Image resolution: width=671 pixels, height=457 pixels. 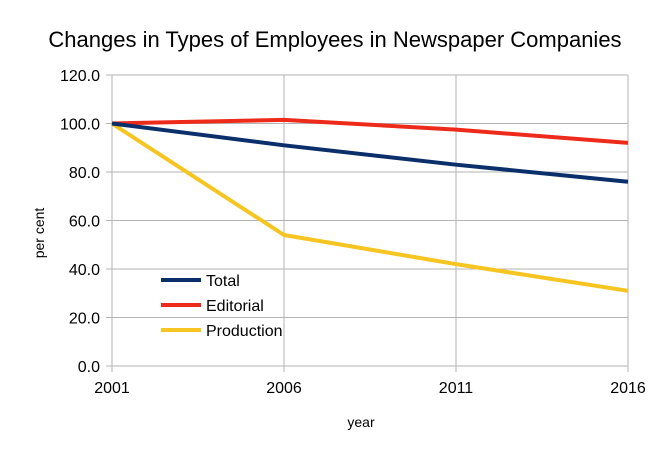 What do you see at coordinates (84, 173) in the screenshot?
I see `y-tick-label: 80.0` at bounding box center [84, 173].